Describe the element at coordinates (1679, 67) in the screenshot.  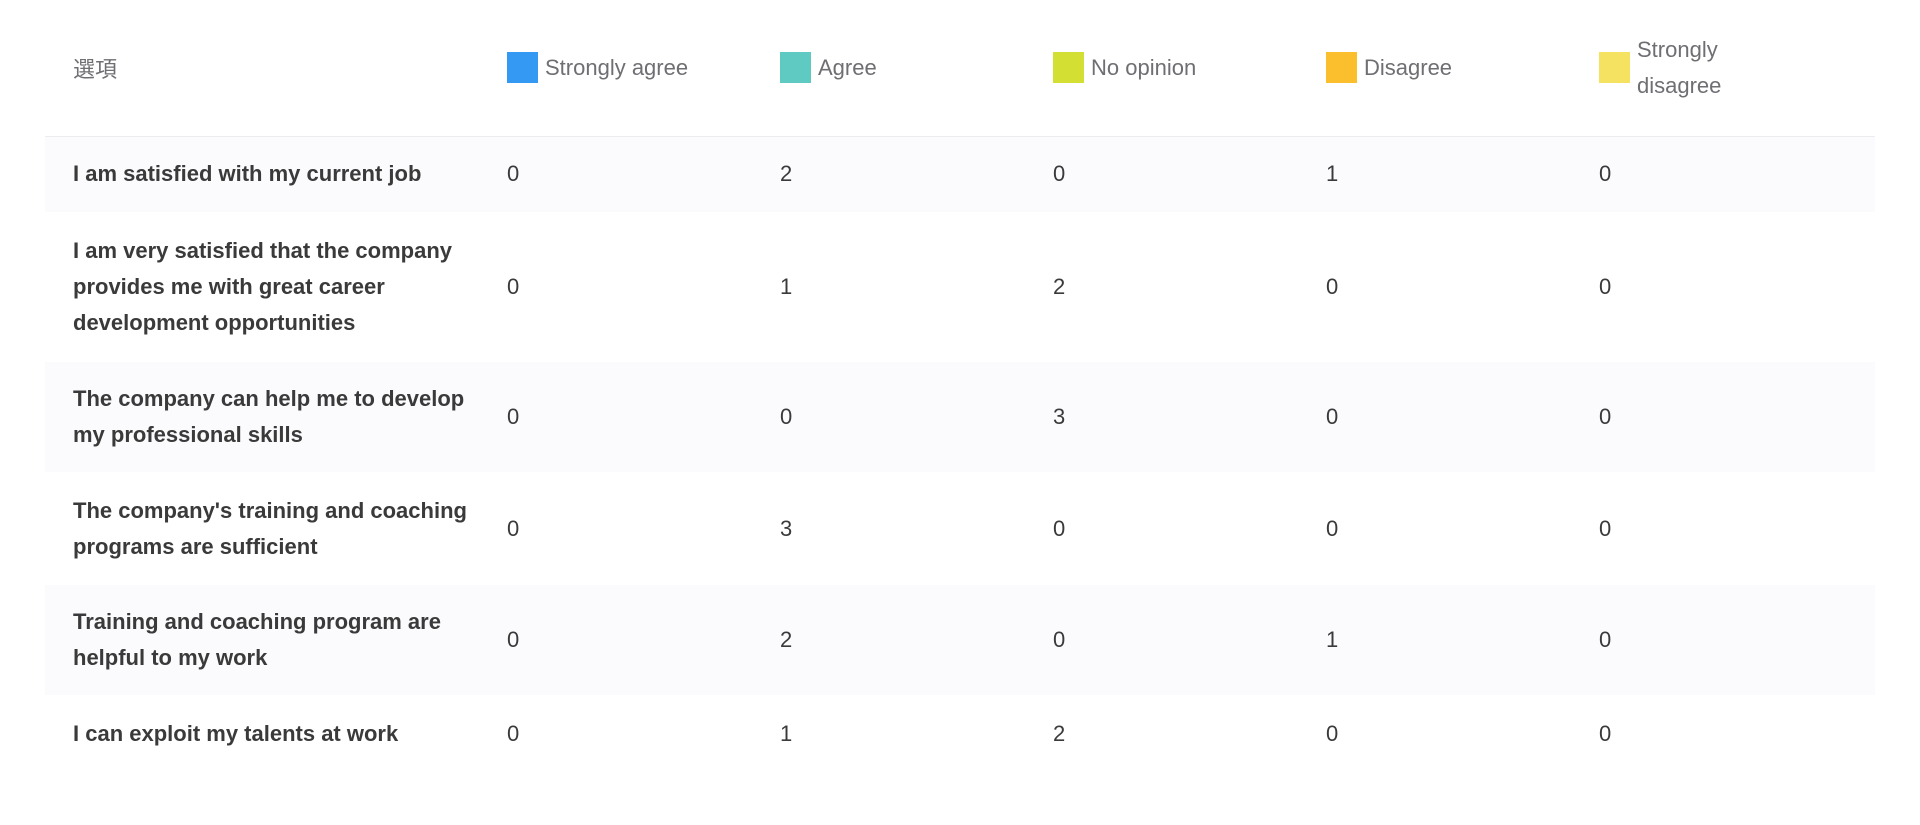
I see `column-label-strongly-disagree: Strongly disagree` at that location.